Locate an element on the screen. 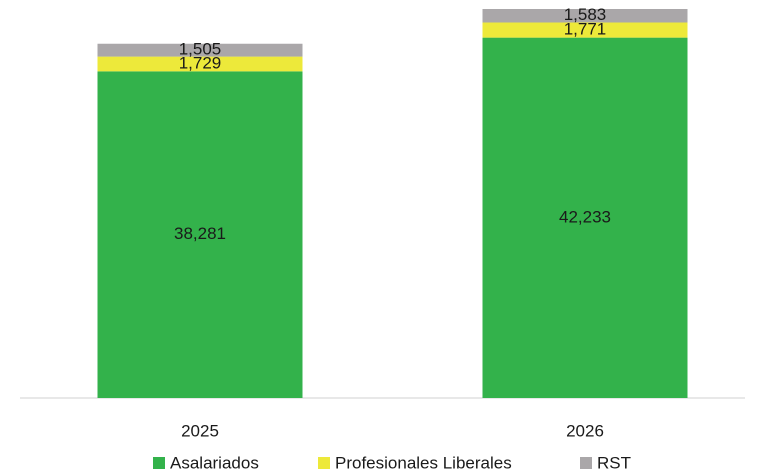  legend-label: Asalariados is located at coordinates (214, 462).